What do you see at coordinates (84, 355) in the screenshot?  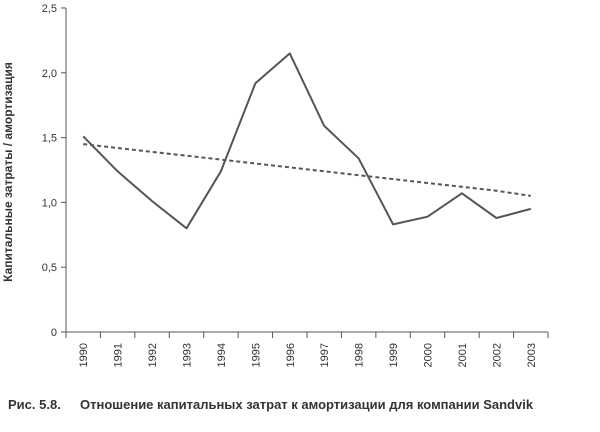 I see `x-tick-label: 1990` at bounding box center [84, 355].